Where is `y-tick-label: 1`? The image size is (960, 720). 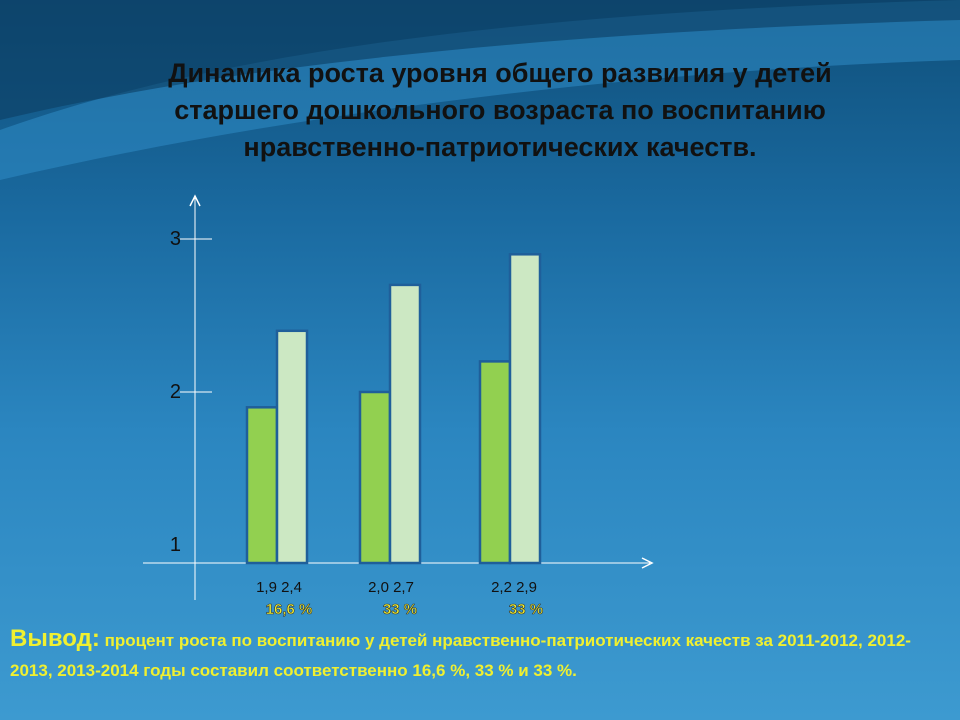
y-tick-label: 1 is located at coordinates (175, 545).